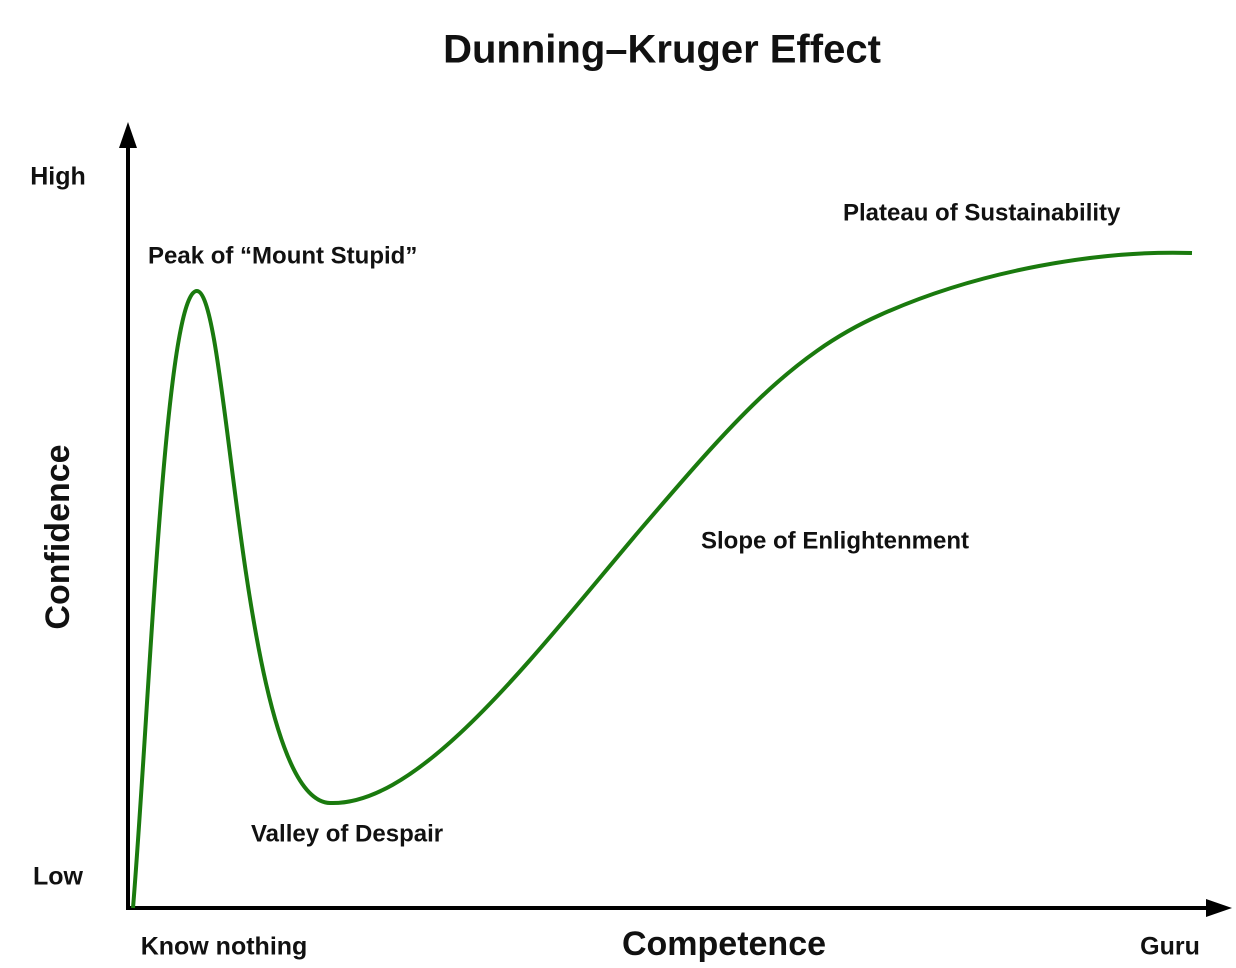  I want to click on annotation: Peak of “Mount Stupid”, so click(282, 255).